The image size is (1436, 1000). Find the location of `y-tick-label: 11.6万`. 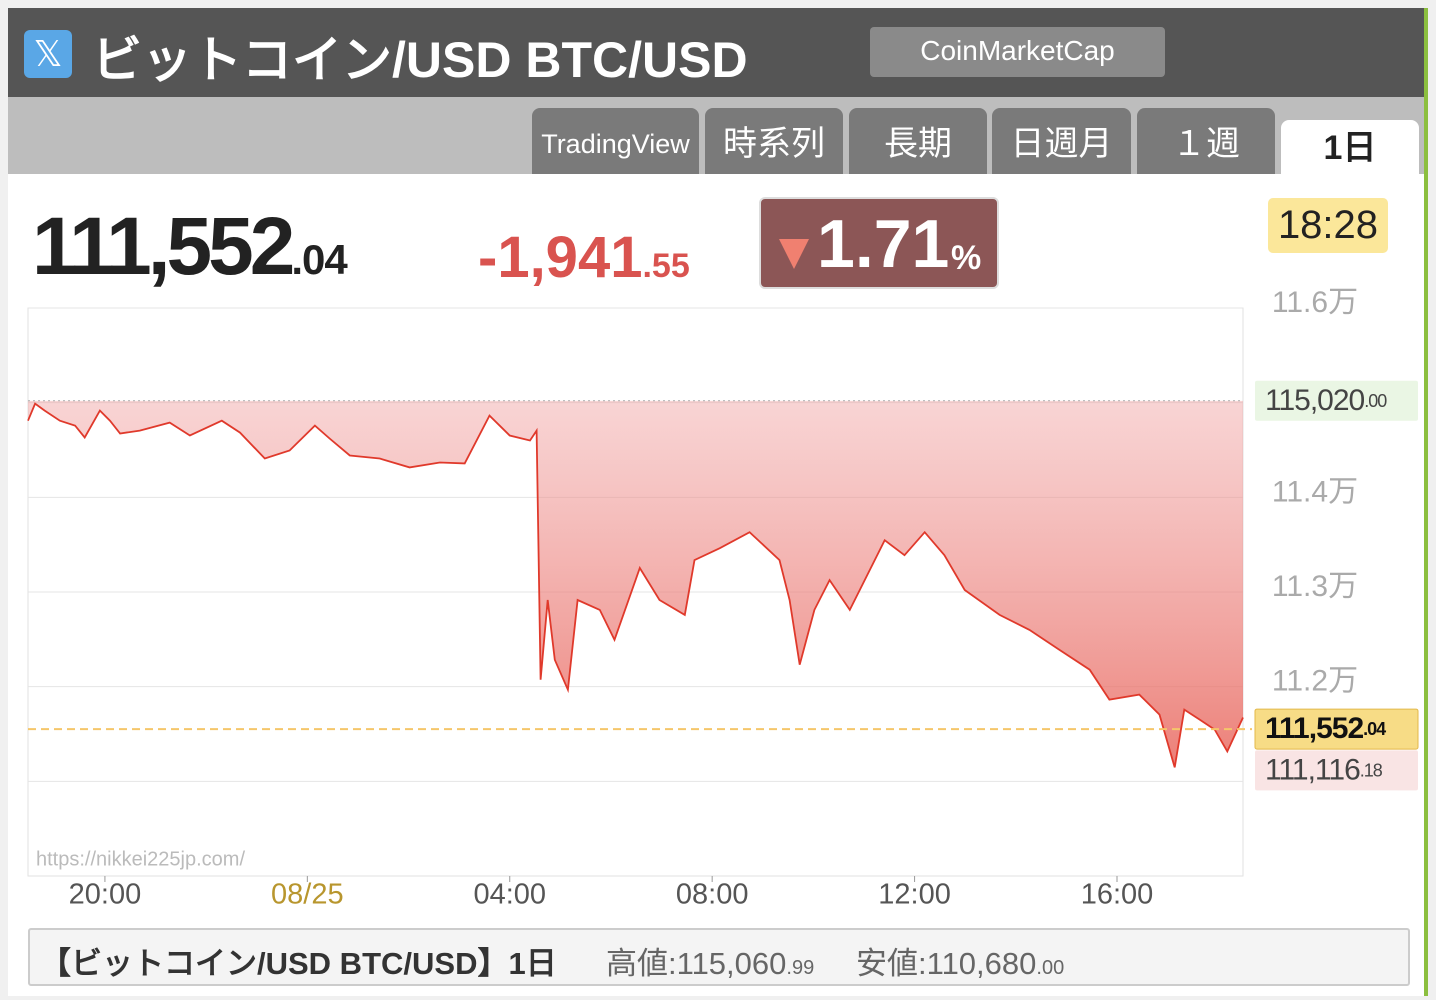

y-tick-label: 11.6万 is located at coordinates (1315, 302).